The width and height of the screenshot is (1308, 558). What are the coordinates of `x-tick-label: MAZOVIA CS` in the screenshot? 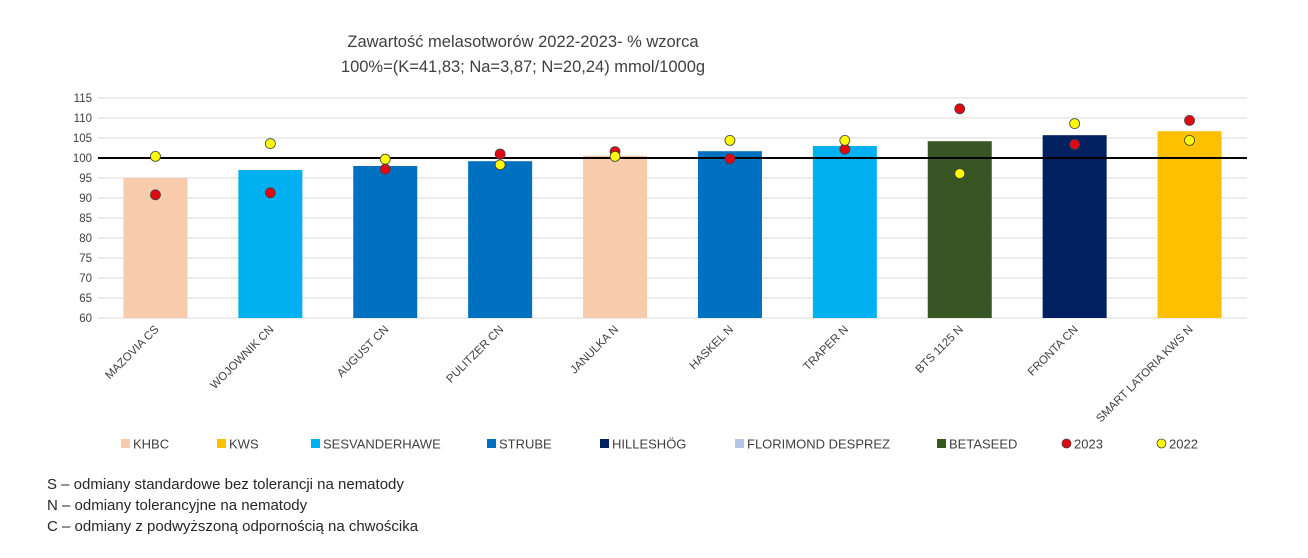 It's located at (132, 352).